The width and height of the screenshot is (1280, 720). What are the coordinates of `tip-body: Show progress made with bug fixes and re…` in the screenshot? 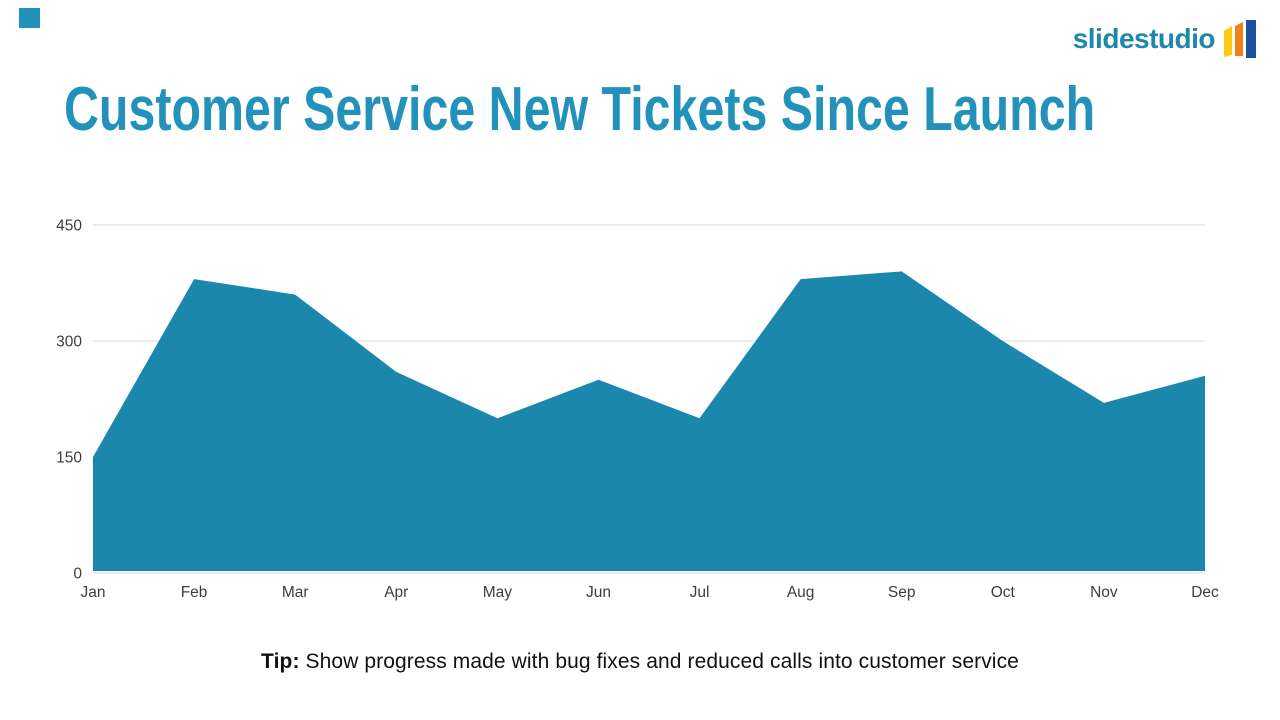 It's located at (659, 661).